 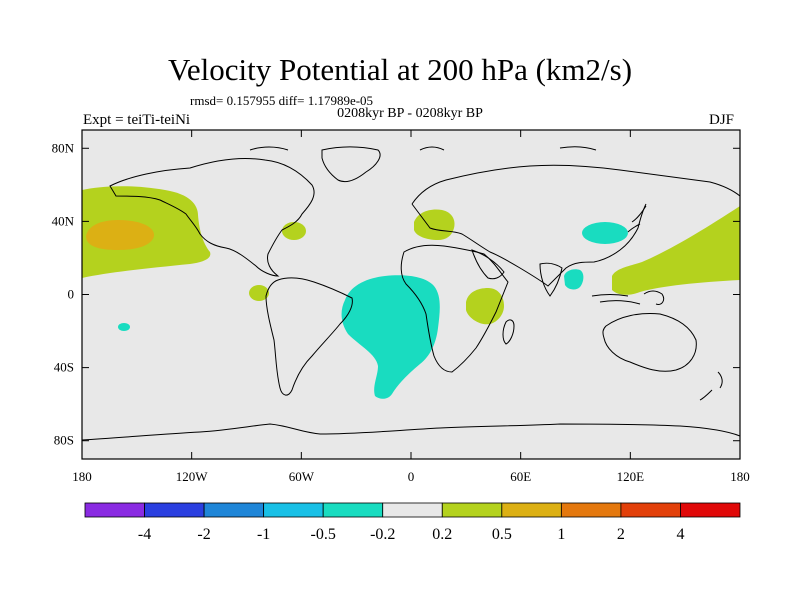 What do you see at coordinates (508, 332) in the screenshot?
I see `coastline-madagascar` at bounding box center [508, 332].